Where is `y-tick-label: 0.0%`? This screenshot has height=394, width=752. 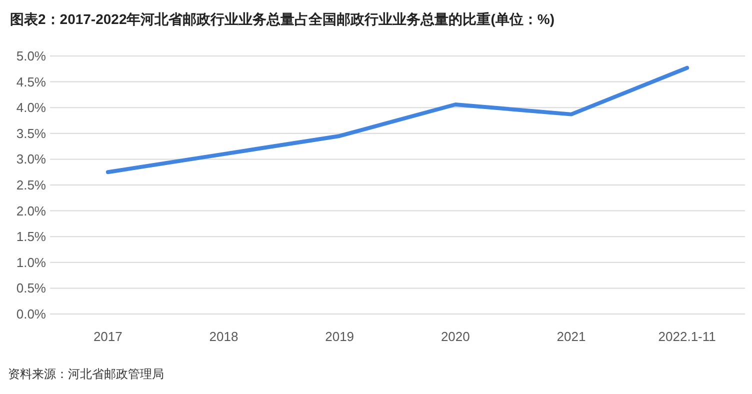 y-tick-label: 0.0% is located at coordinates (31, 314).